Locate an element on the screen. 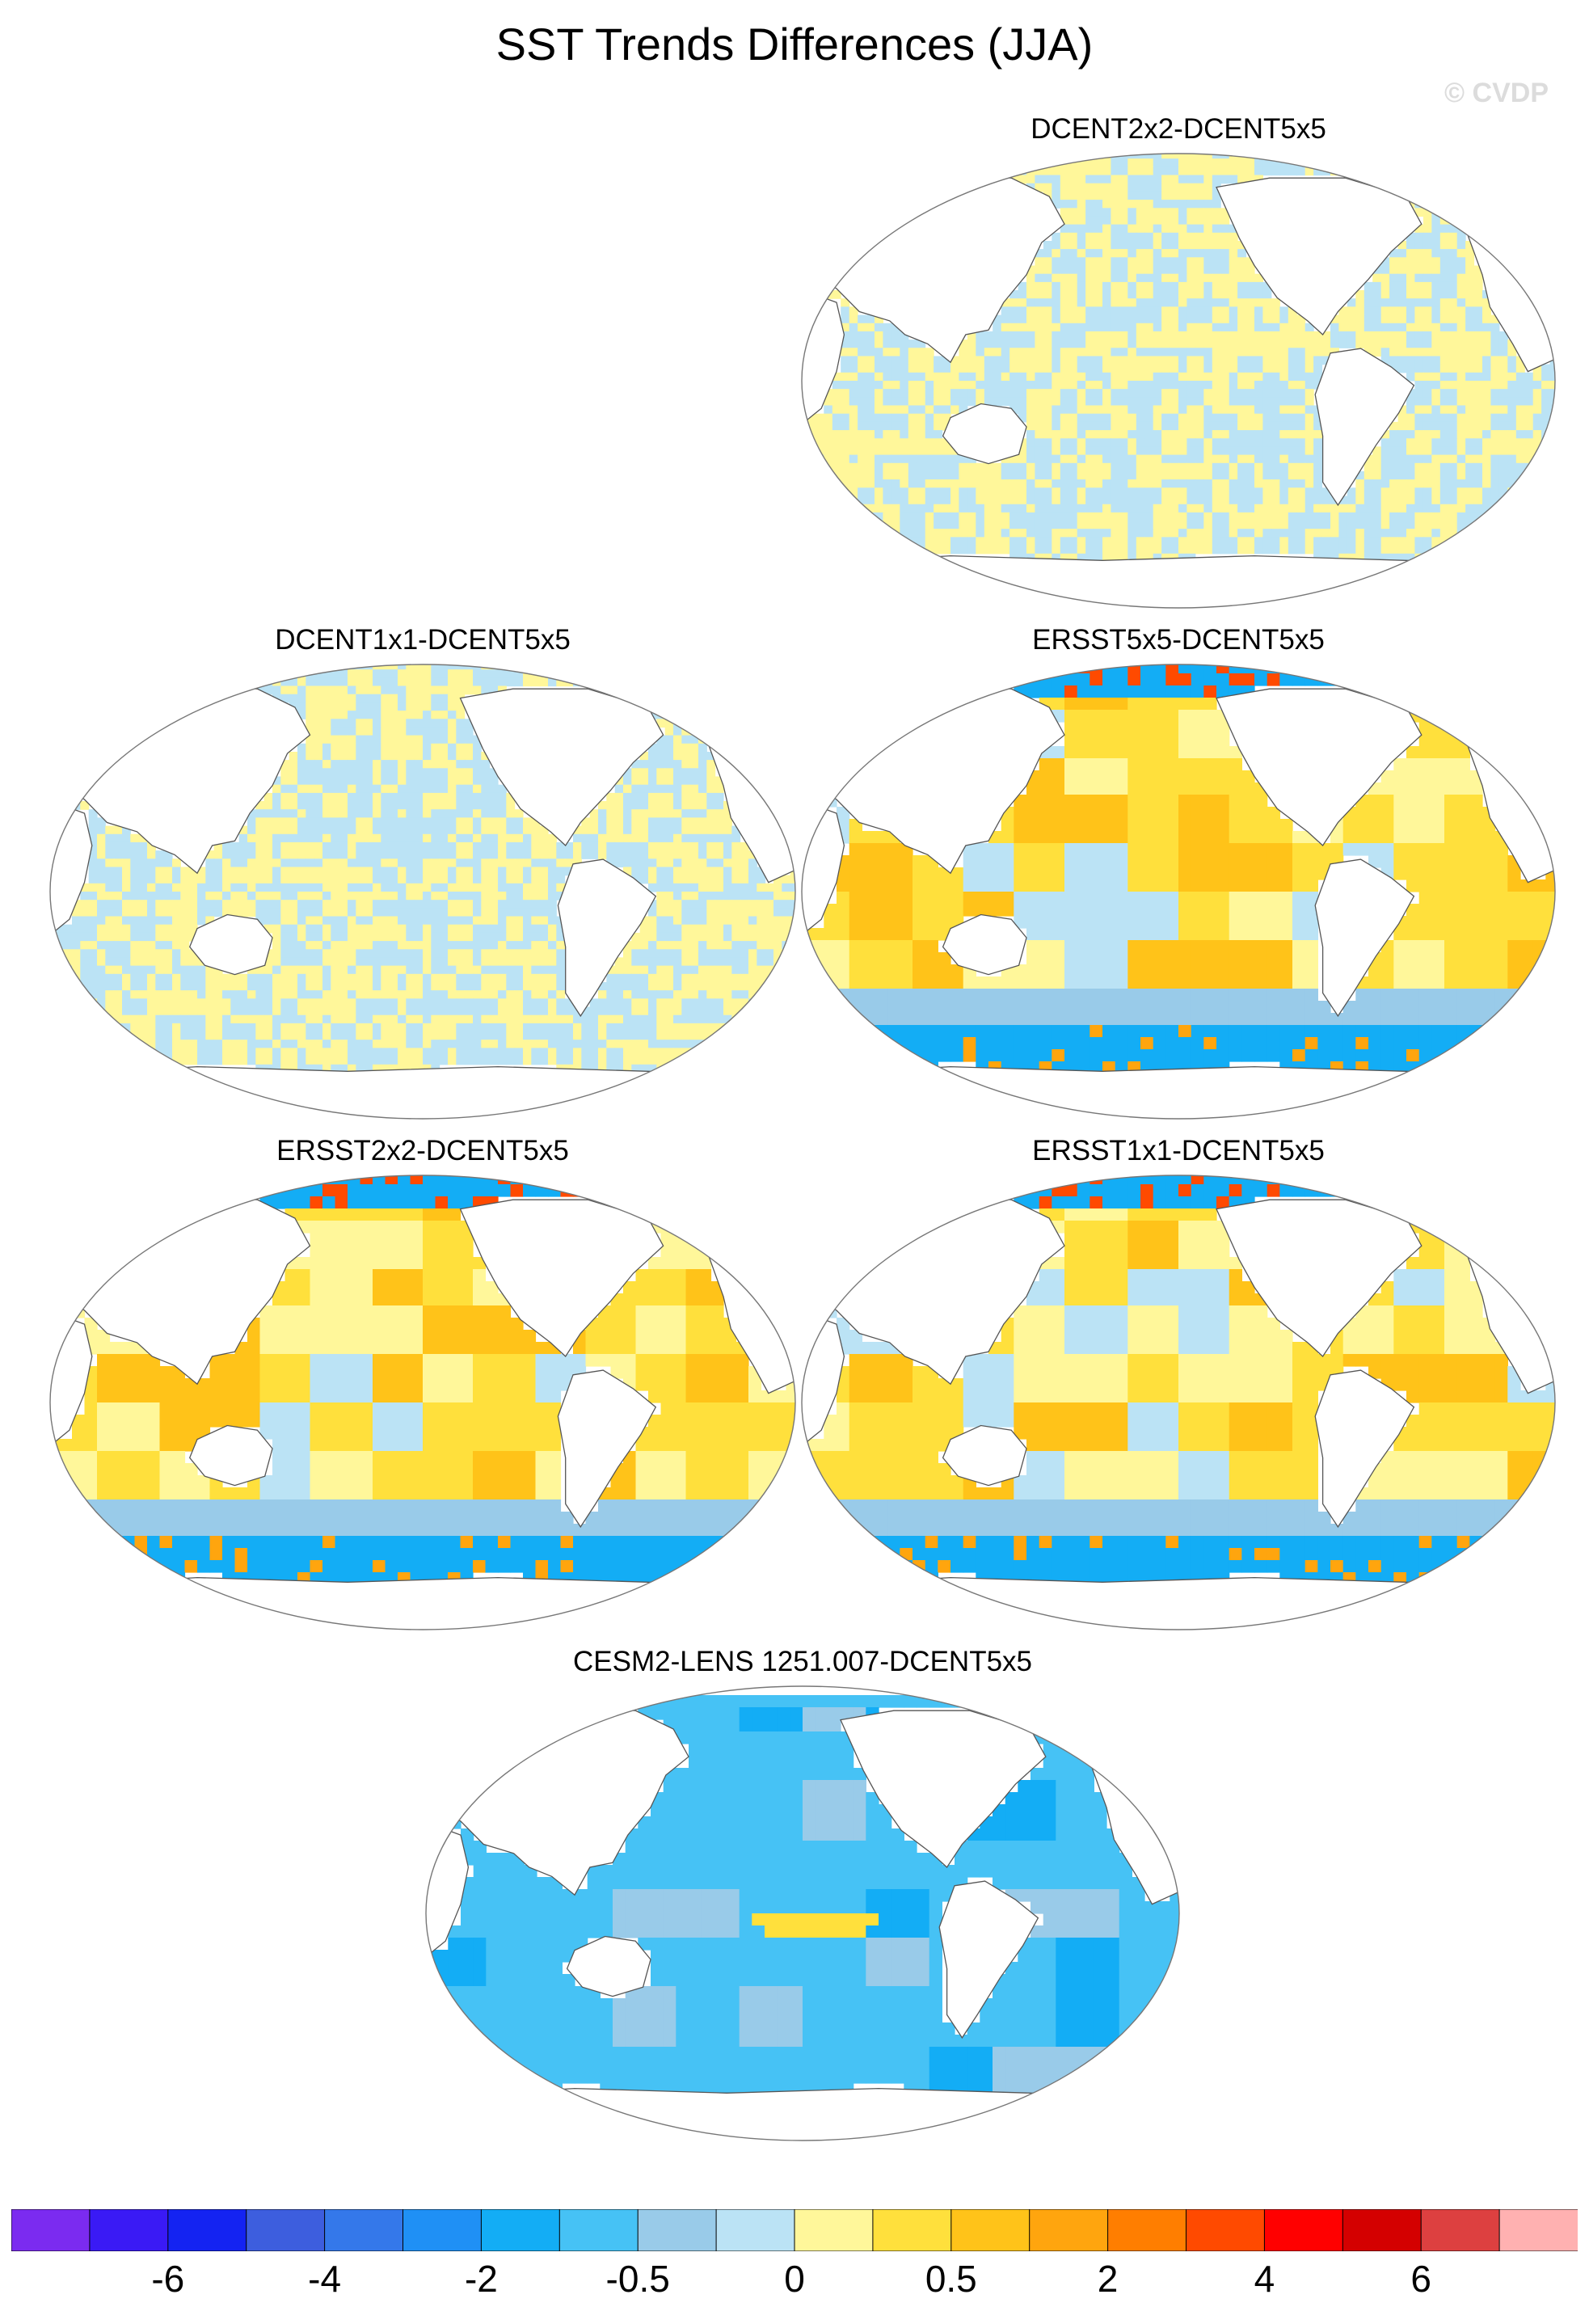  coastlines is located at coordinates (802, 1919).